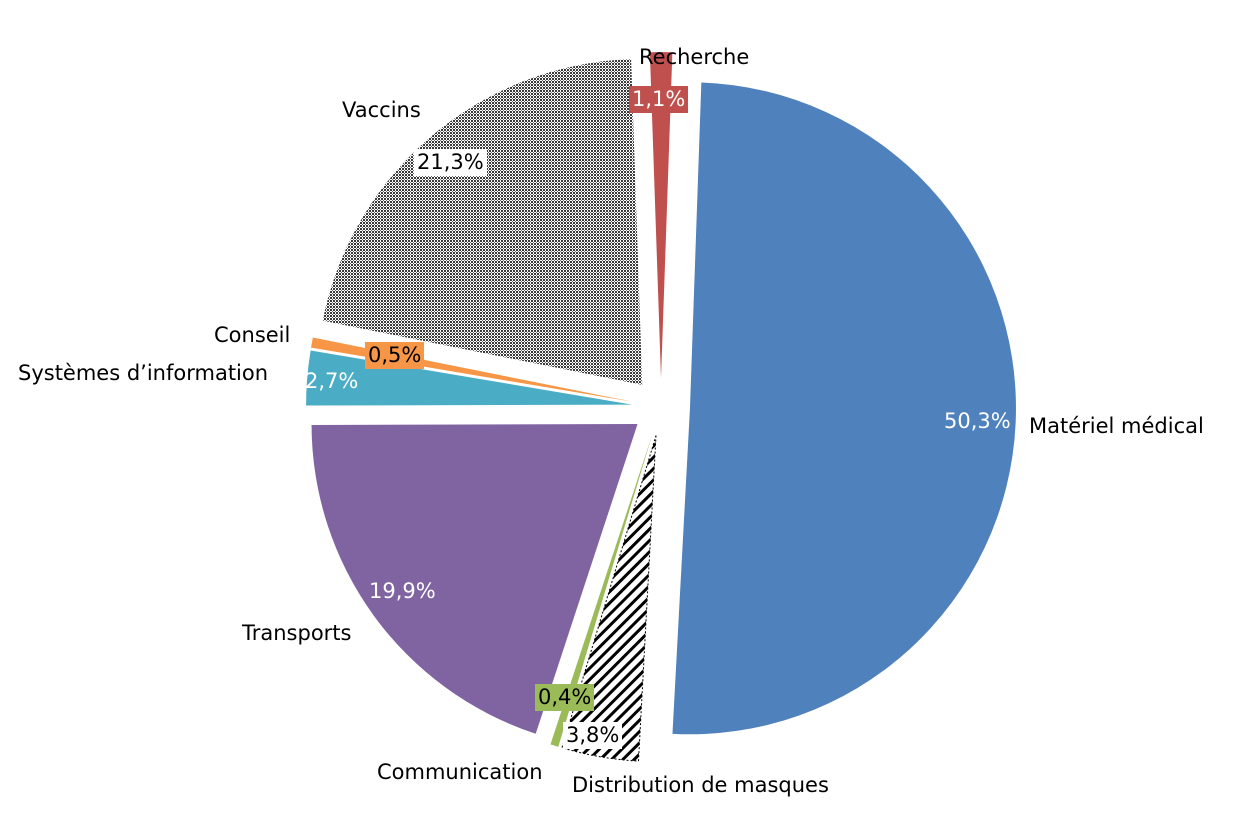  Describe the element at coordinates (977, 421) in the screenshot. I see `value-label-materiel-medical: 50,3%` at that location.